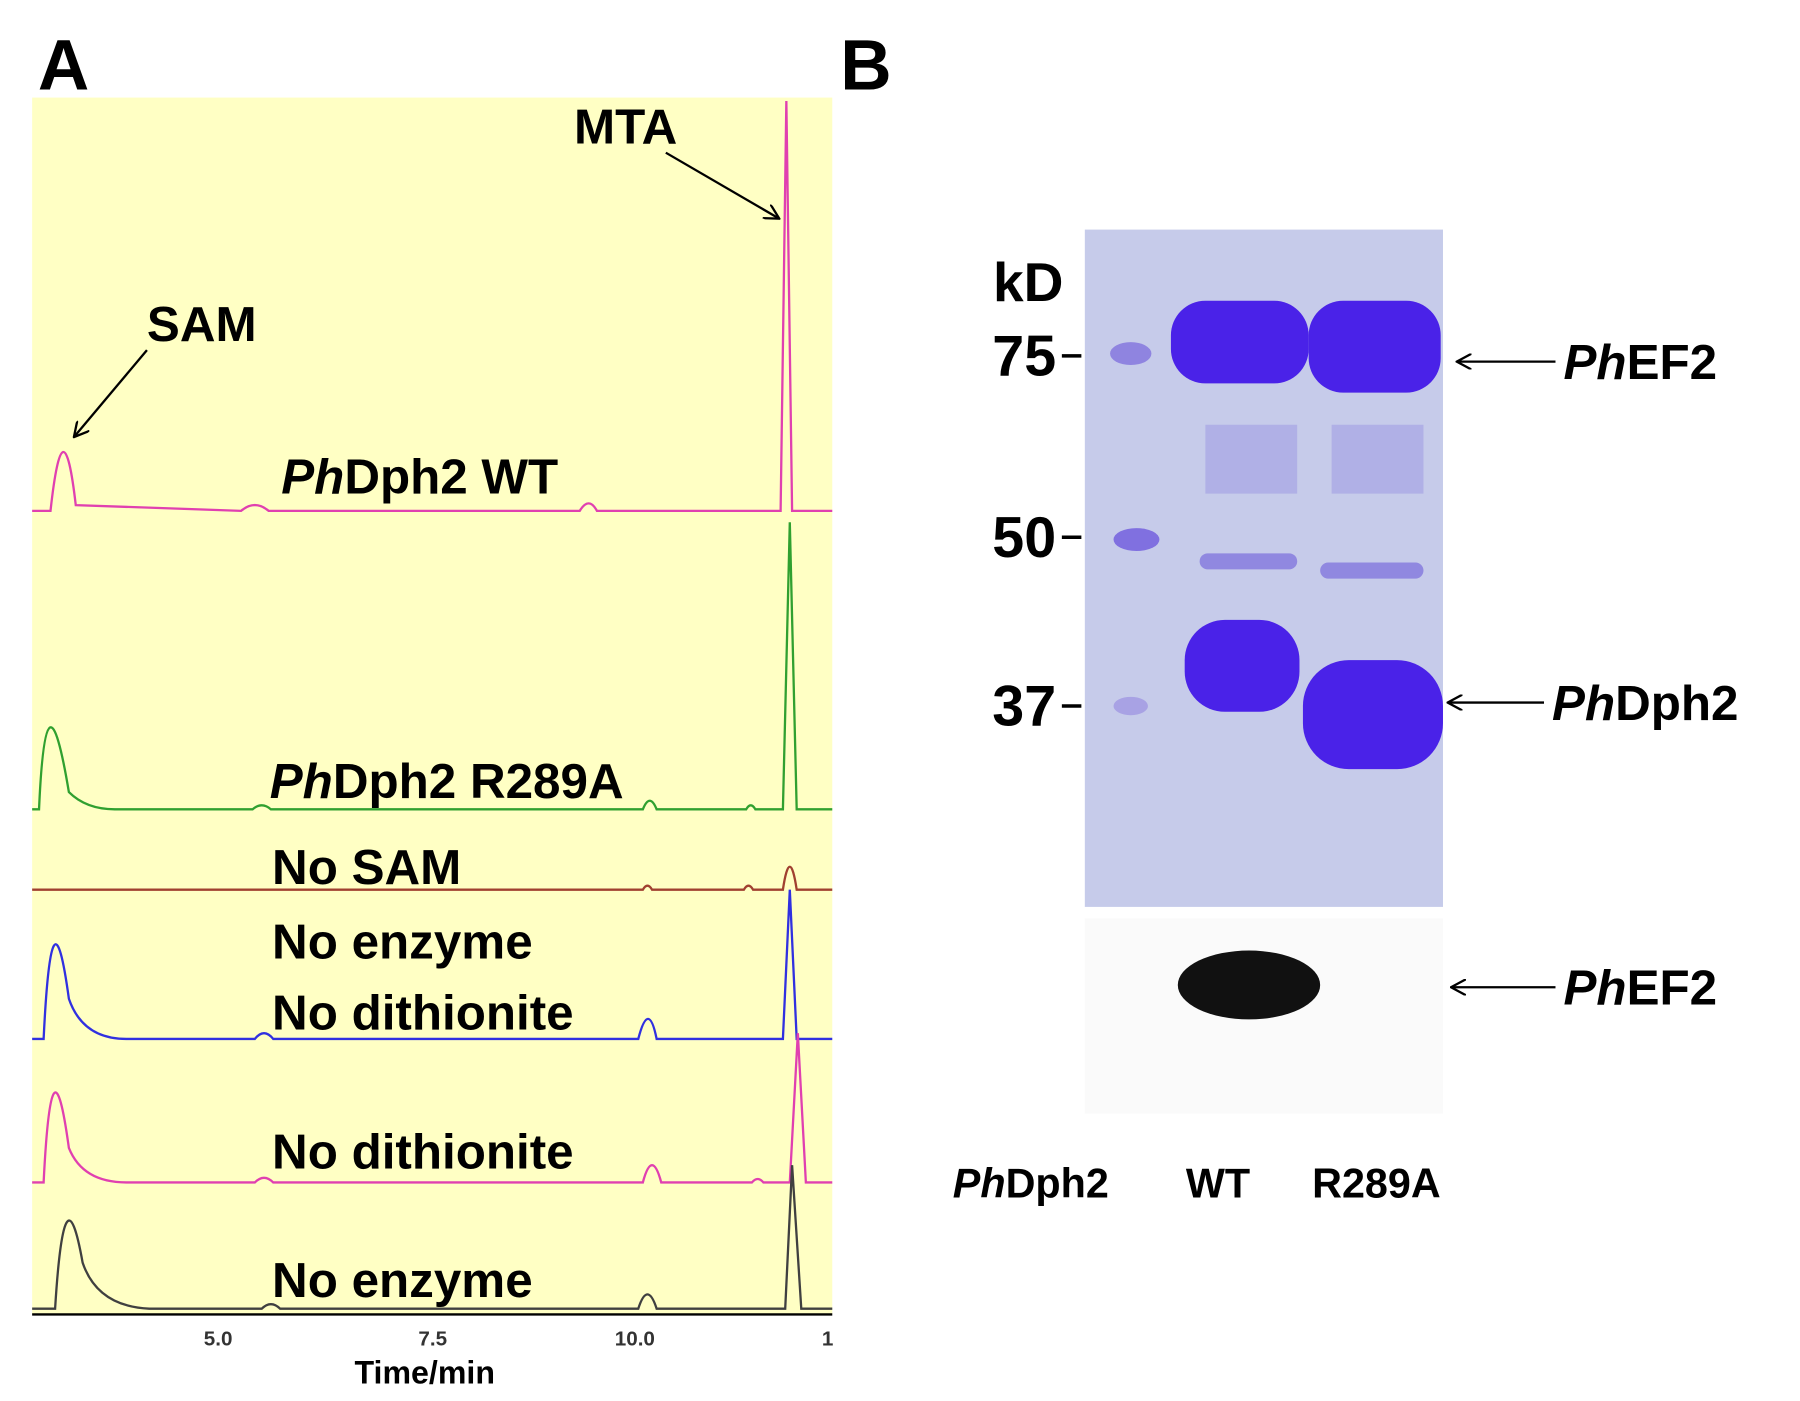  I want to click on unit-label: kD, so click(1028, 282).